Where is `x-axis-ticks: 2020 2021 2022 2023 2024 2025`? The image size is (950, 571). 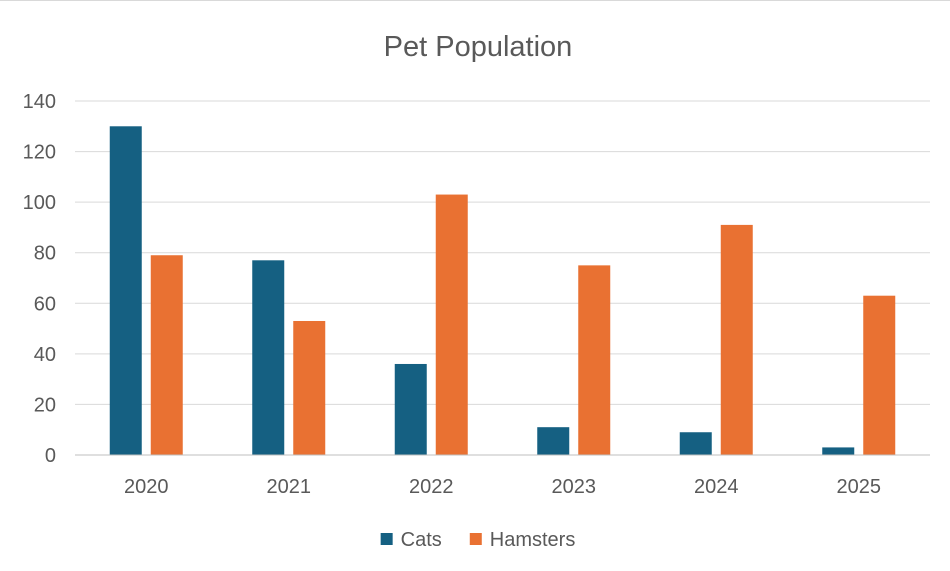
x-axis-ticks: 2020 2021 2022 2023 2024 2025 is located at coordinates (502, 487).